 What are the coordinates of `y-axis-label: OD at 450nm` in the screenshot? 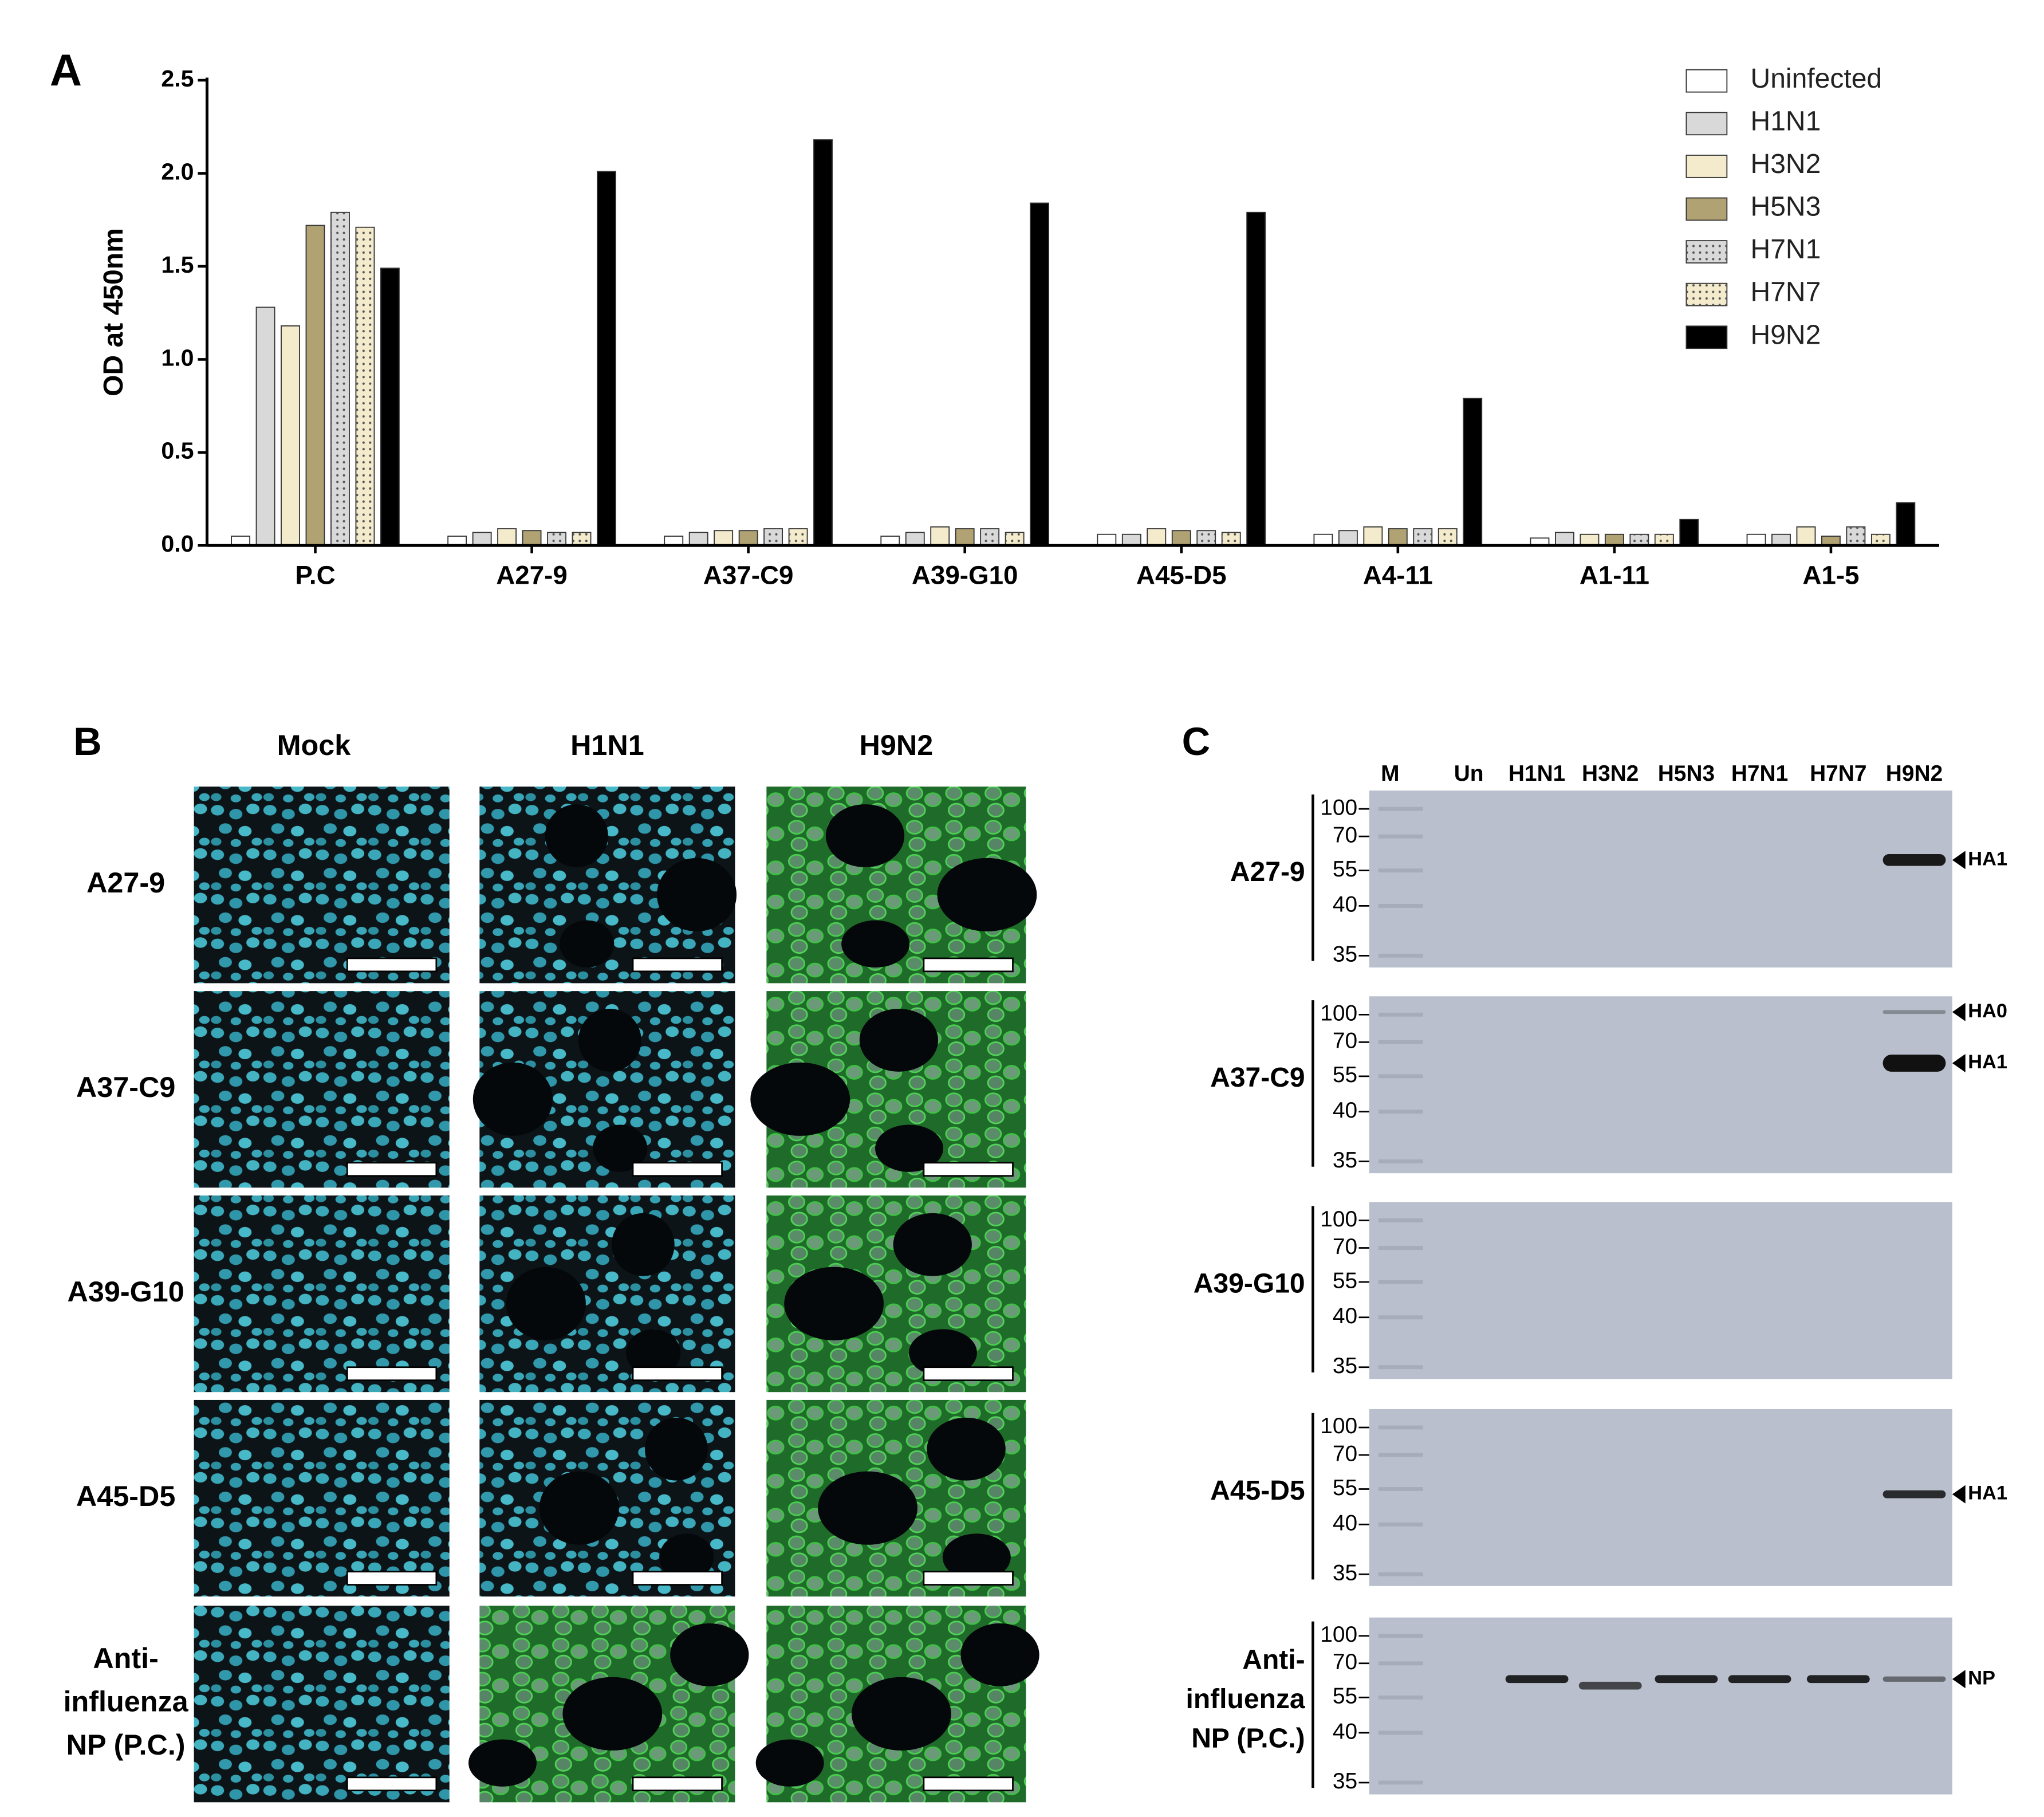 It's located at (114, 312).